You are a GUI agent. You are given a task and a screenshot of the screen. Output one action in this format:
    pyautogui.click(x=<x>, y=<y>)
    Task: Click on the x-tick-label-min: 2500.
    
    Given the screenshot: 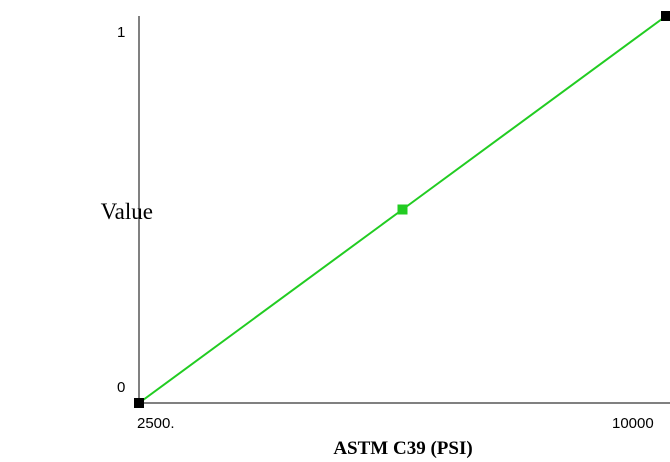 What is the action you would take?
    pyautogui.click(x=156, y=423)
    